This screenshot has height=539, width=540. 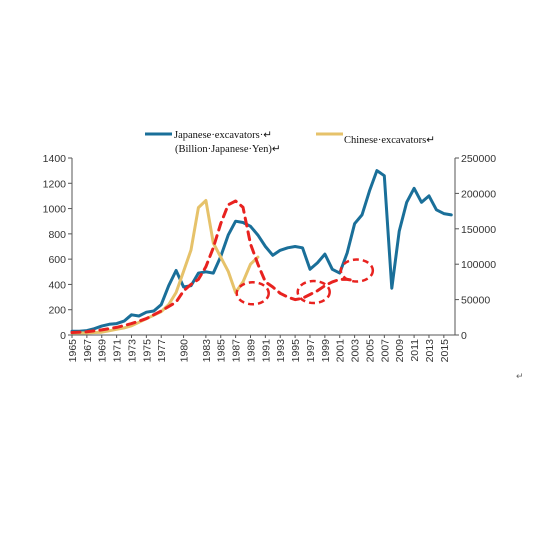 What do you see at coordinates (162, 351) in the screenshot?
I see `x-tick-label: 1977` at bounding box center [162, 351].